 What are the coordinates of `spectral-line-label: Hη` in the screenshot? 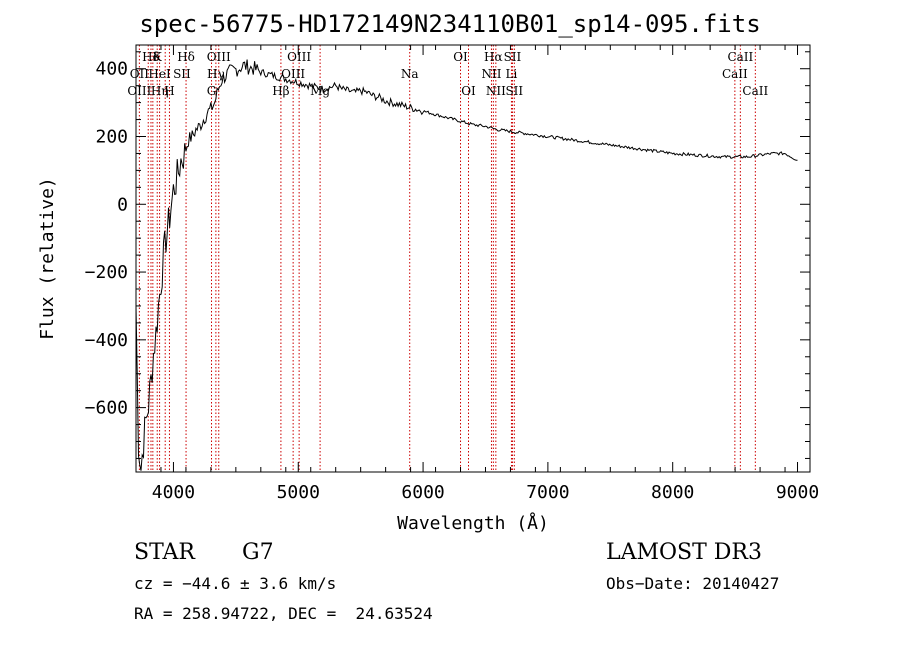 It's located at (160, 91).